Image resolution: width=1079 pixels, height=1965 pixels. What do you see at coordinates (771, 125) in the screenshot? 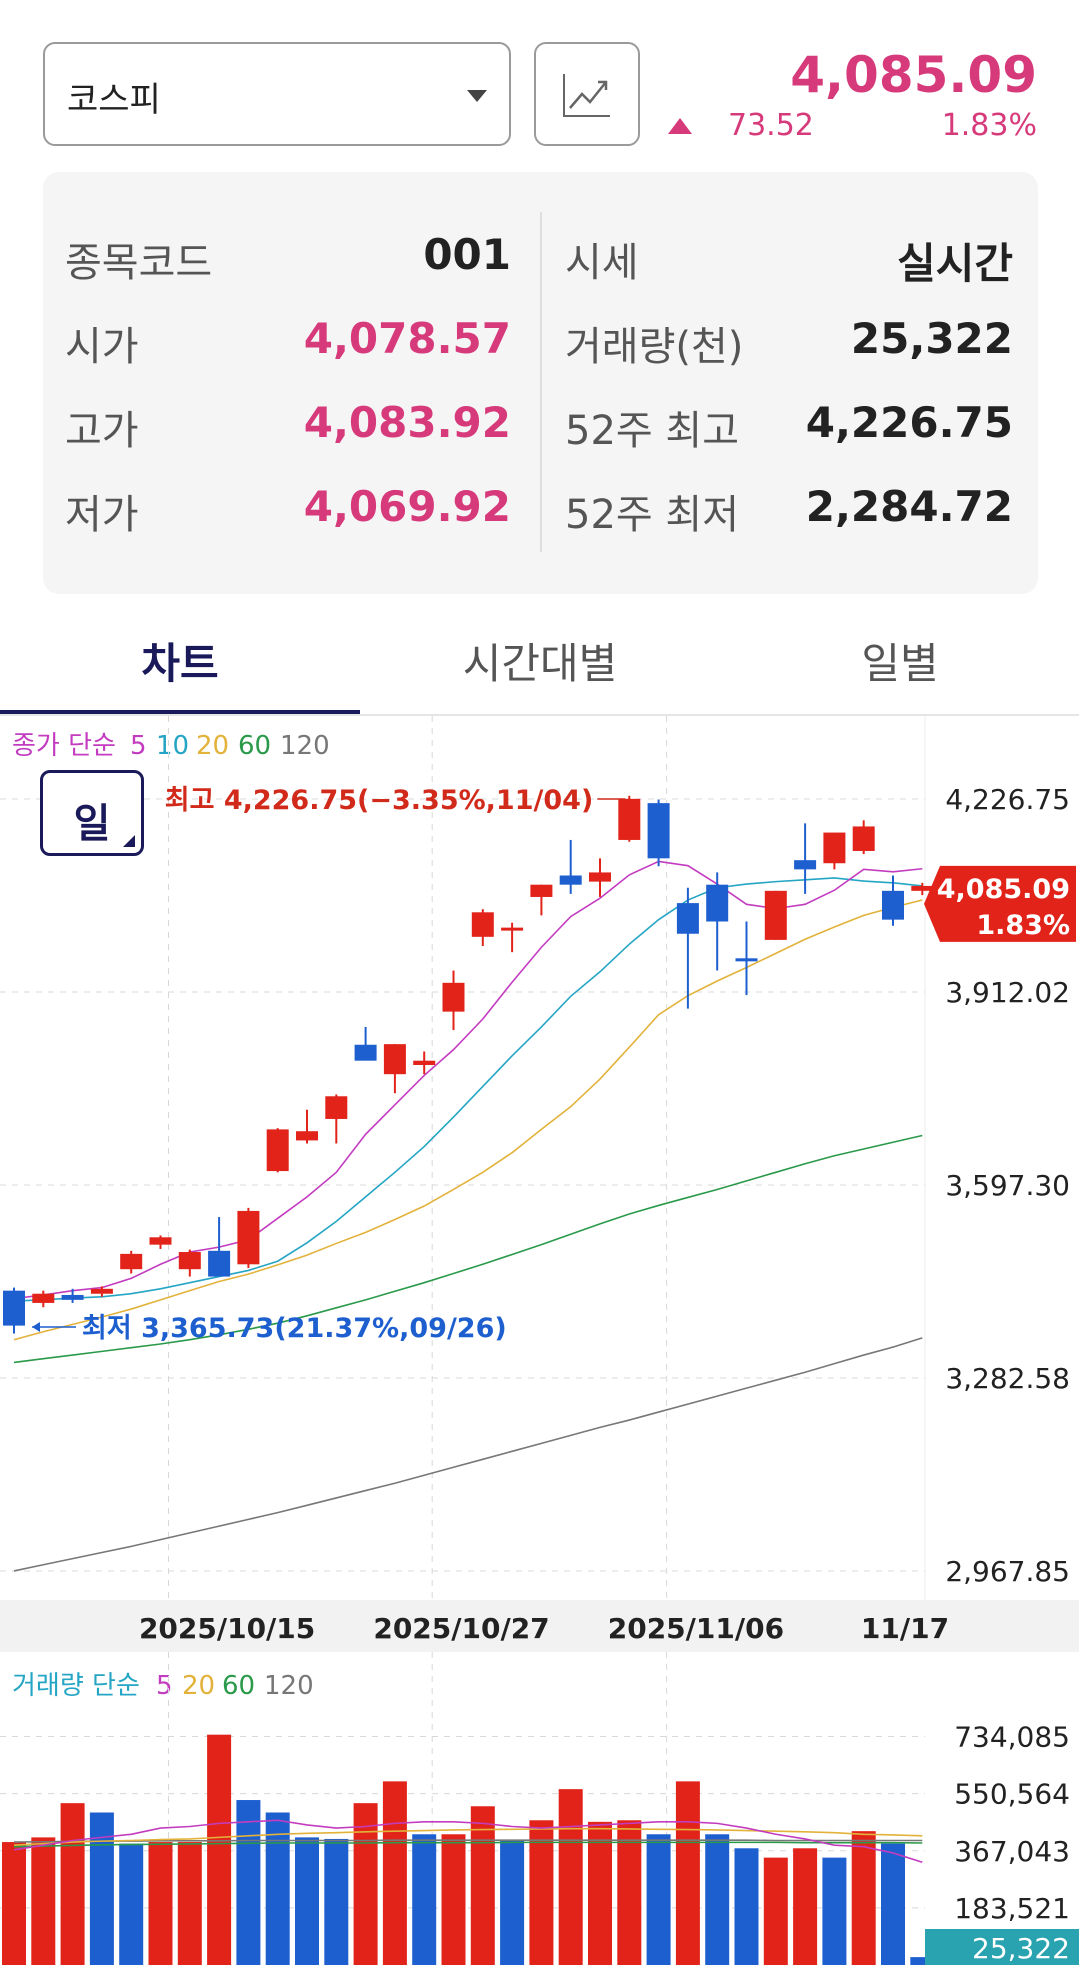
I see `price-change: 73.52` at bounding box center [771, 125].